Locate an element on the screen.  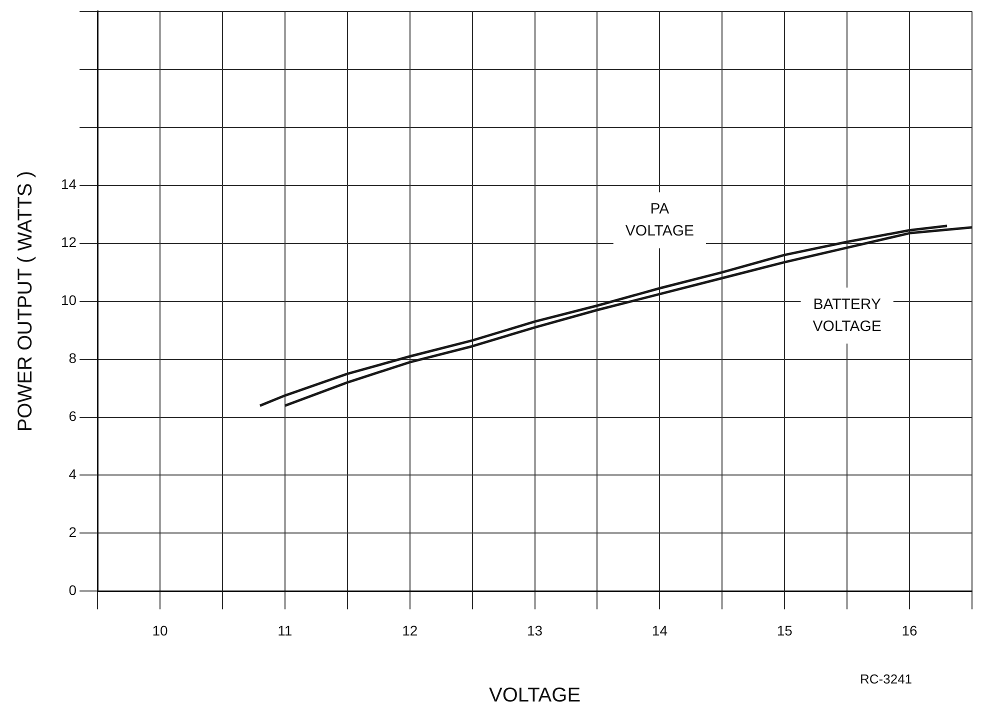
x-tick-label: 10 is located at coordinates (160, 630).